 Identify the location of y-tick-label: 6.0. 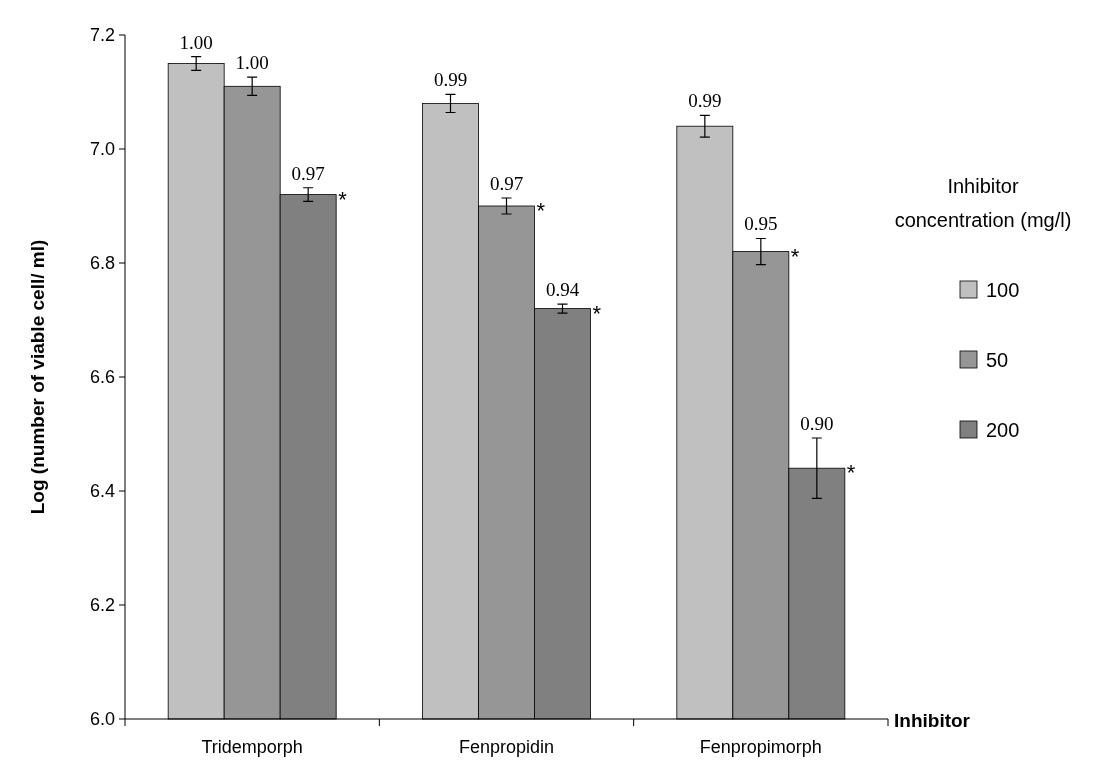
(102, 719).